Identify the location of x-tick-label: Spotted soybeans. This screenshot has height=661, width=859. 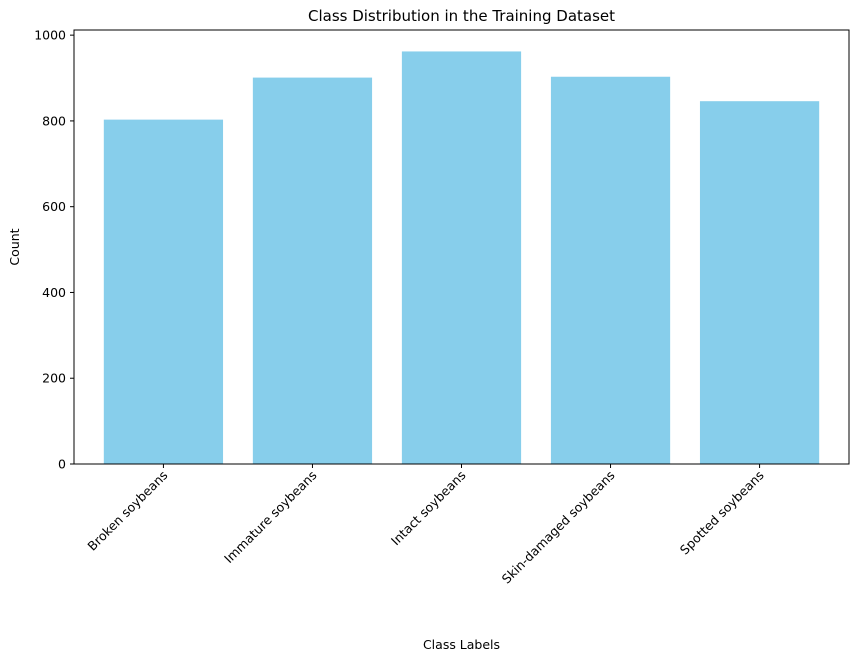
(722, 513).